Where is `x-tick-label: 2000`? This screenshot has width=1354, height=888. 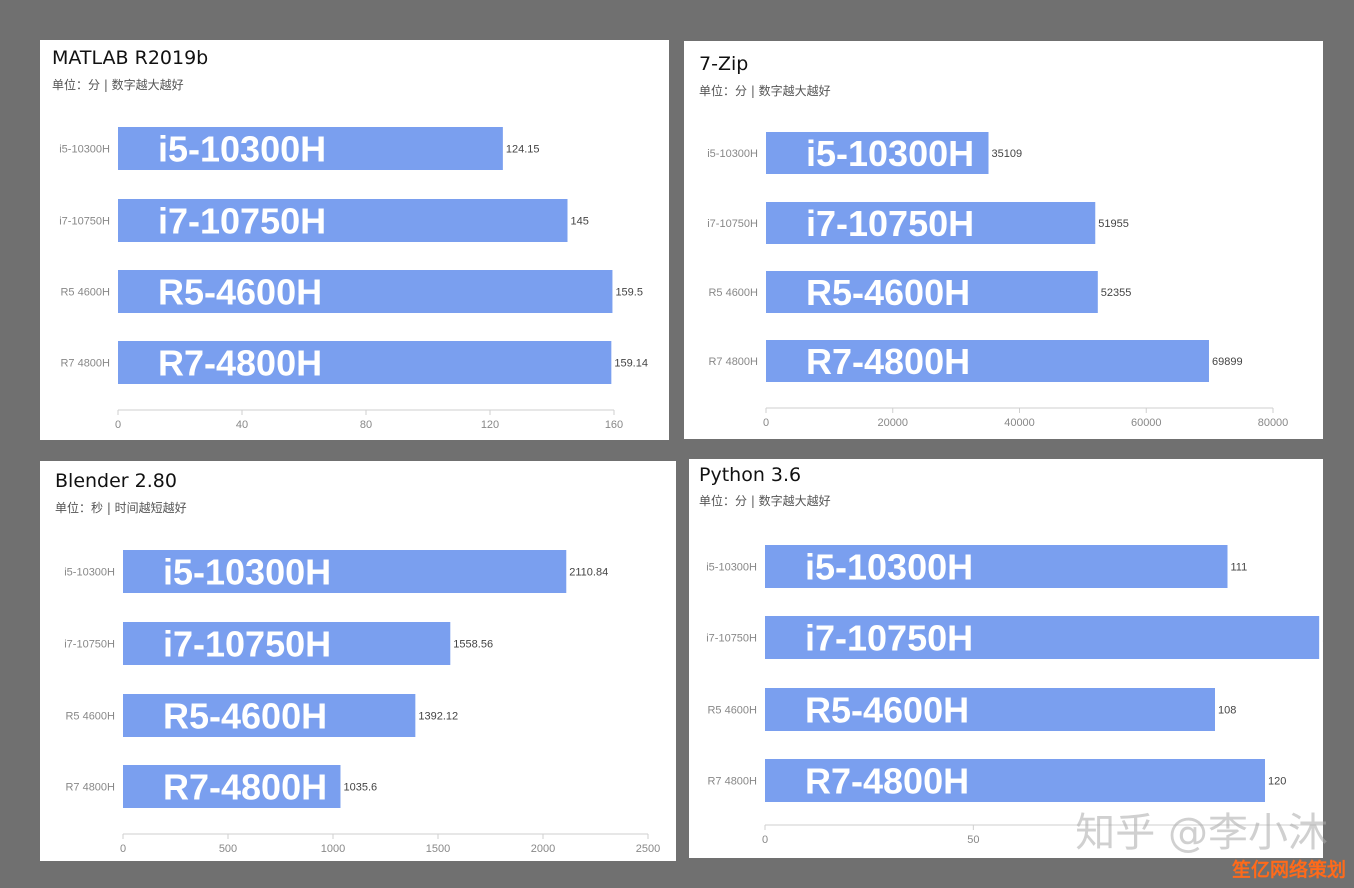
x-tick-label: 2000 is located at coordinates (543, 849).